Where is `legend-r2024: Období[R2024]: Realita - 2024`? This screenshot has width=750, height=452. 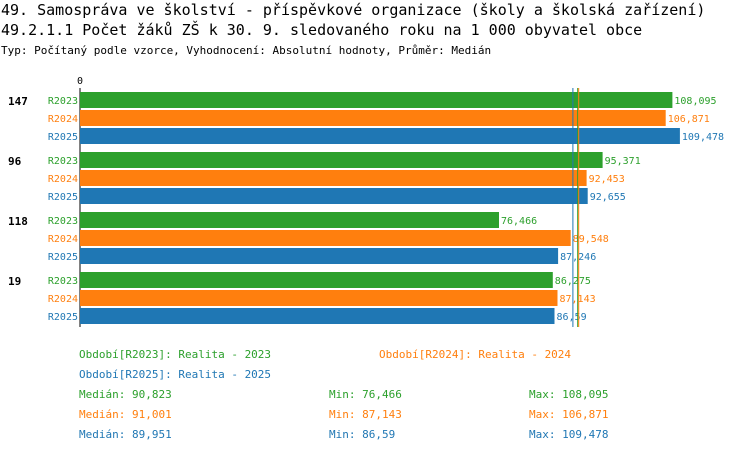 legend-r2024: Období[R2024]: Realita - 2024 is located at coordinates (475, 354).